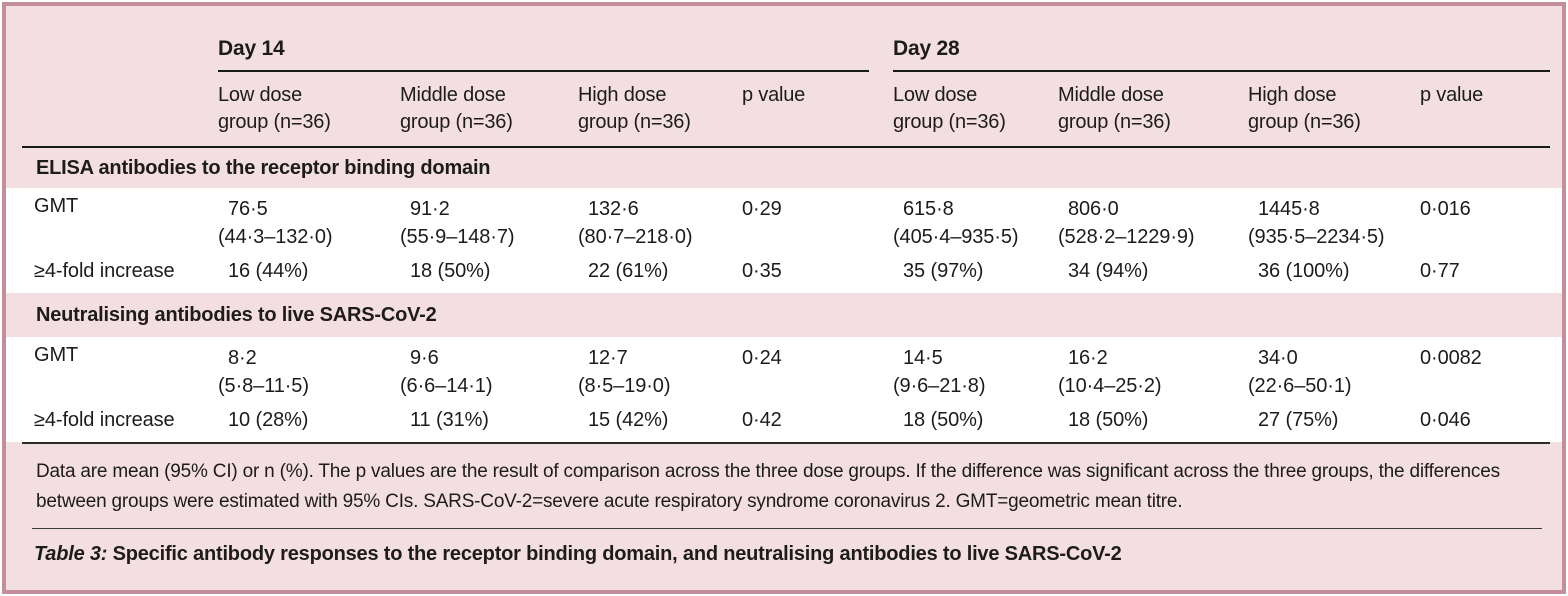  I want to click on cell-d14-middle: 91·2 (55·9–148·7), so click(457, 223).